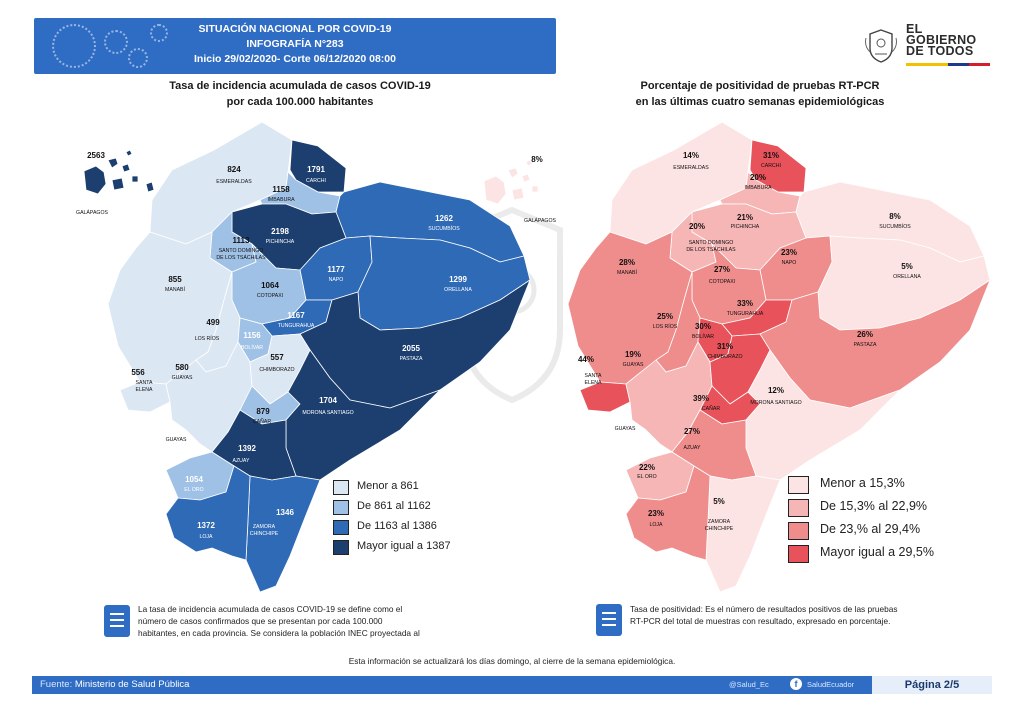 The image size is (1024, 724). What do you see at coordinates (914, 29) in the screenshot?
I see `logo-line-1: EL` at bounding box center [914, 29].